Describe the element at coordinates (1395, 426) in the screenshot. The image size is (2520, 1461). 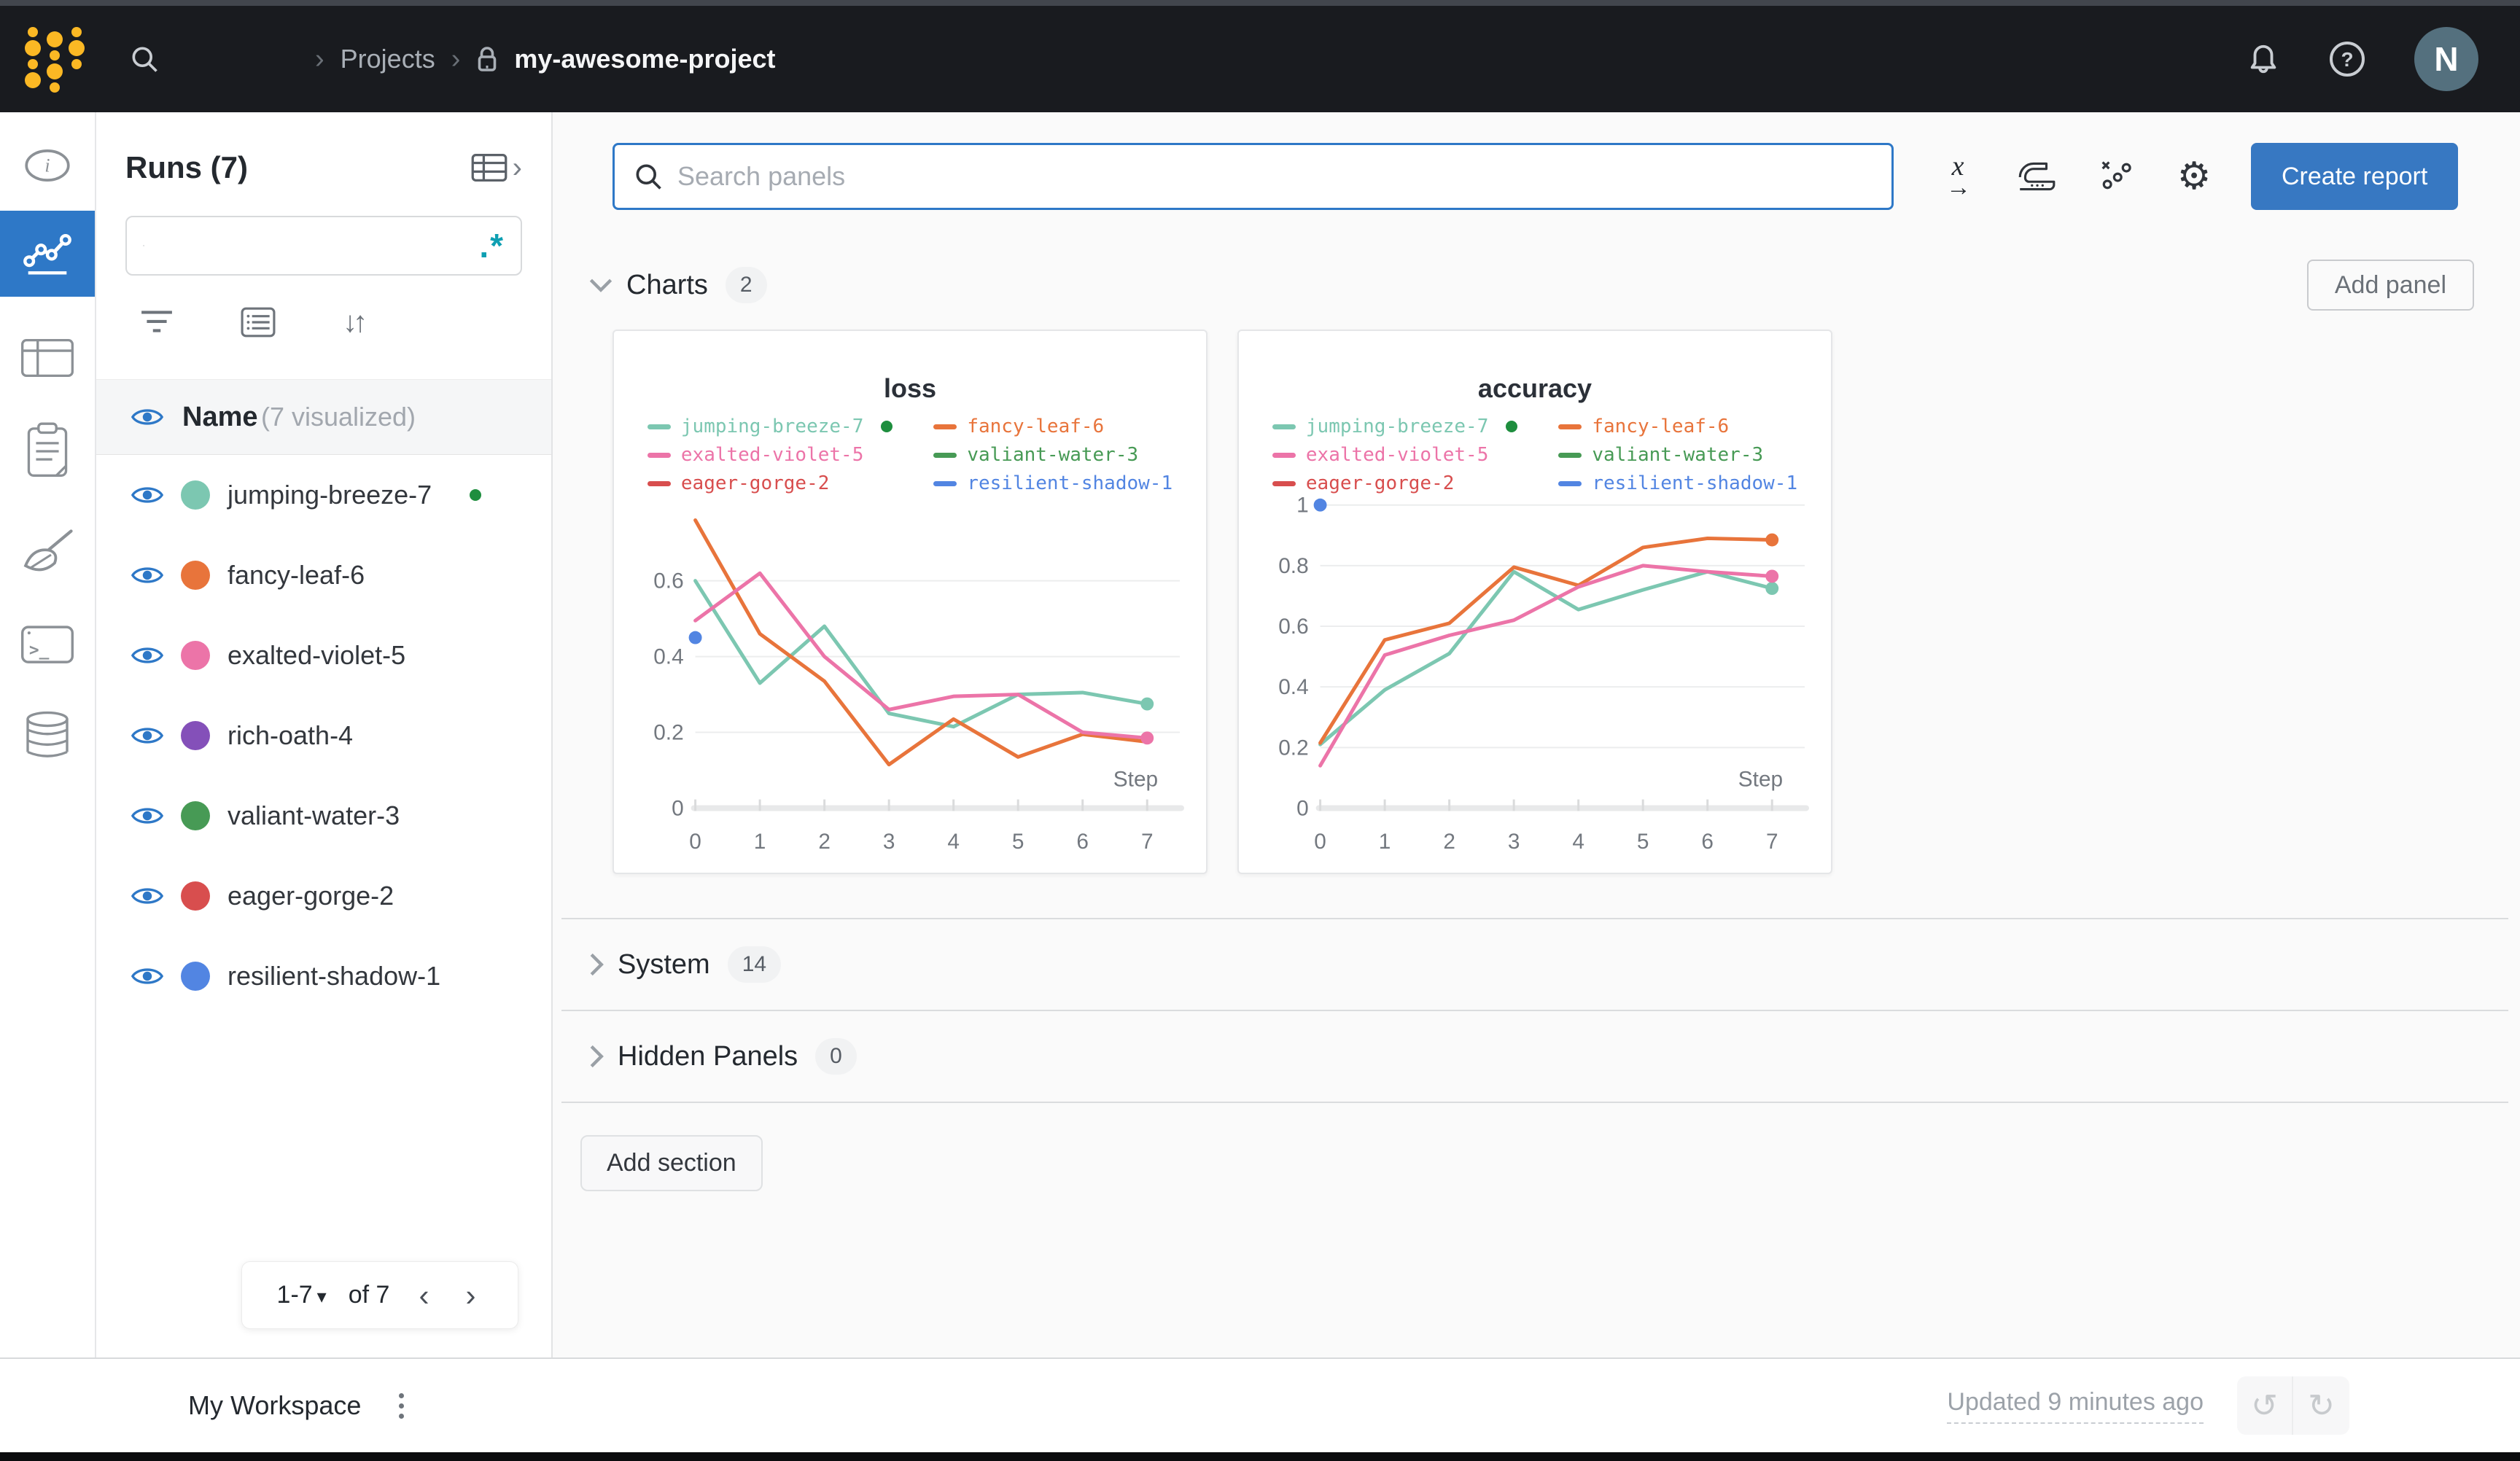
I see `legend-item: jumping-breeze-7` at that location.